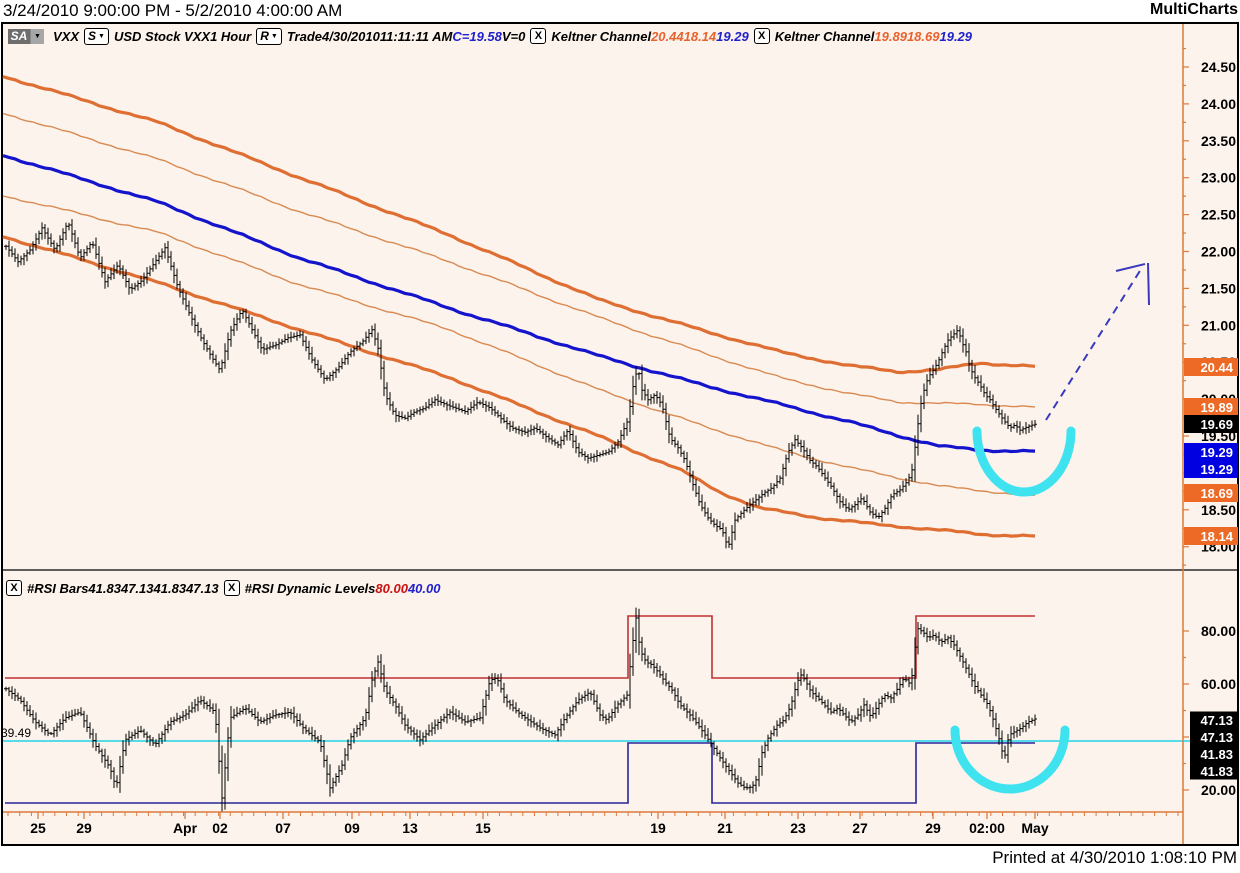 Image resolution: width=1240 pixels, height=873 pixels. What do you see at coordinates (595, 734) in the screenshot?
I see `rsi-horizontal-line: 39.49` at bounding box center [595, 734].